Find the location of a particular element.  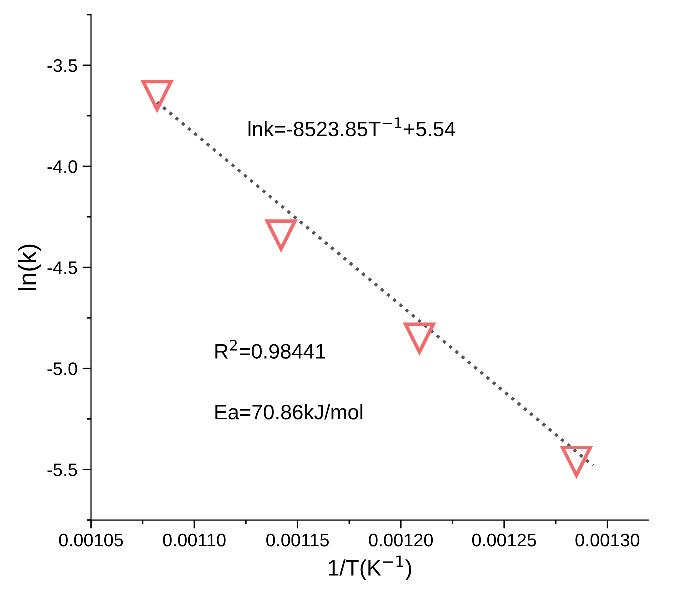

x-tick-label: 0.00115 is located at coordinates (298, 540).